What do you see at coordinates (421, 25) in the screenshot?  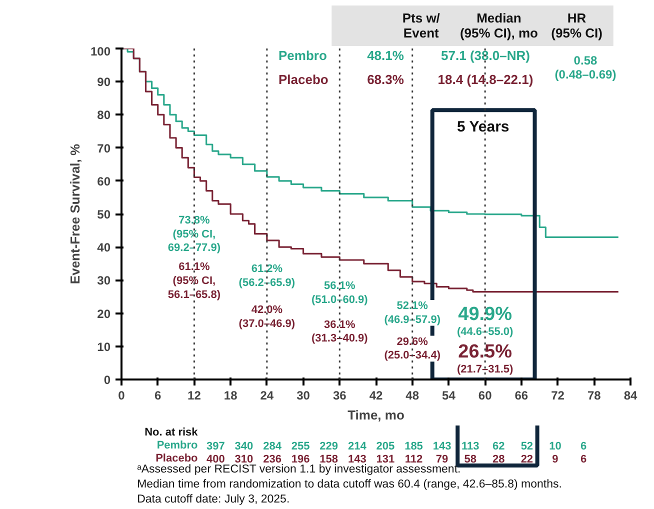 I see `text: Pts w/ Event` at bounding box center [421, 25].